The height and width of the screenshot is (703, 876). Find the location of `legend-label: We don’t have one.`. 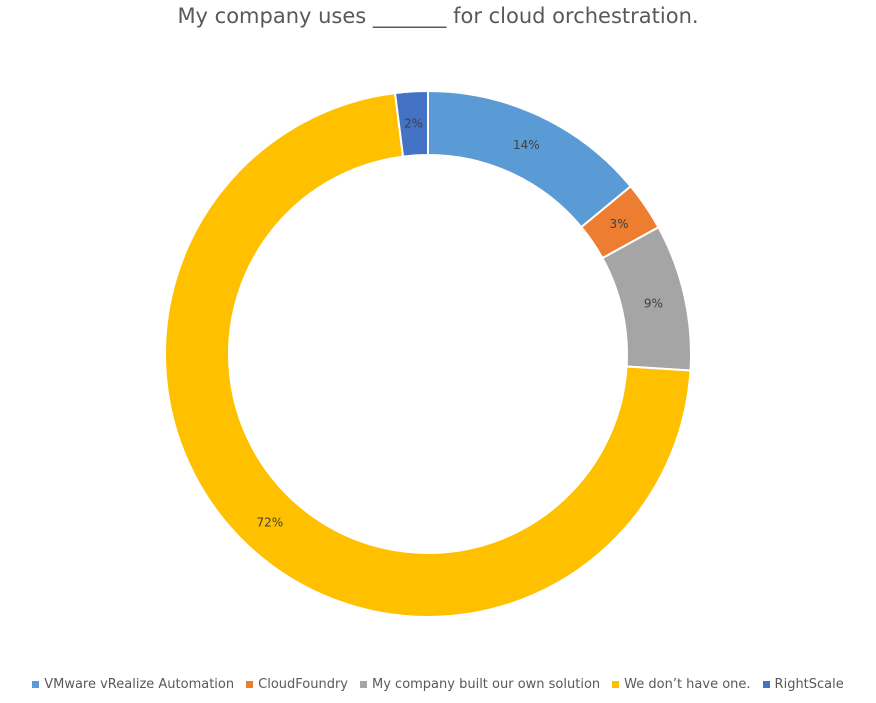

legend-label: We don’t have one. is located at coordinates (687, 684).